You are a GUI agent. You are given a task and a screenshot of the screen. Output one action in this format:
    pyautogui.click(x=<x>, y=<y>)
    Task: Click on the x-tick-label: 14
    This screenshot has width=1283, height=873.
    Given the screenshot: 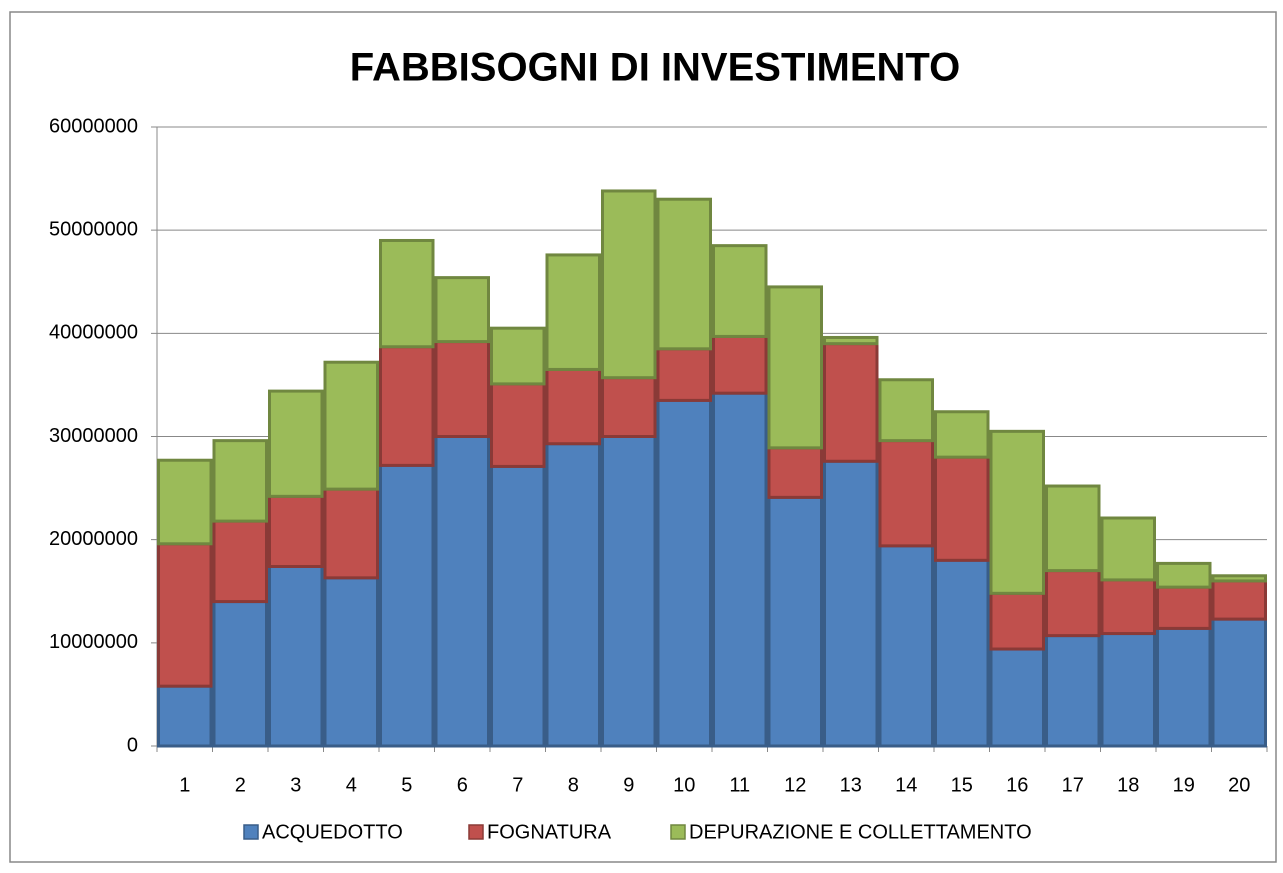 What is the action you would take?
    pyautogui.click(x=906, y=785)
    